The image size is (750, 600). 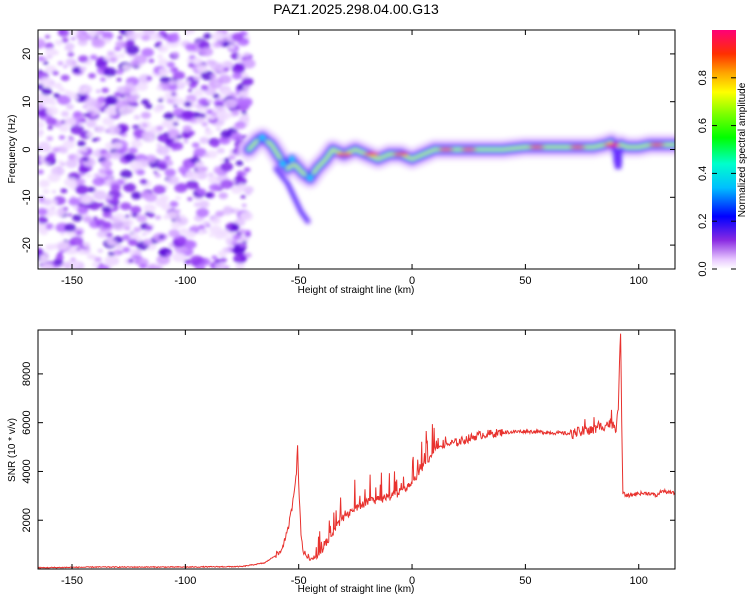 What do you see at coordinates (639, 281) in the screenshot?
I see `top-x-tick-label: 100` at bounding box center [639, 281].